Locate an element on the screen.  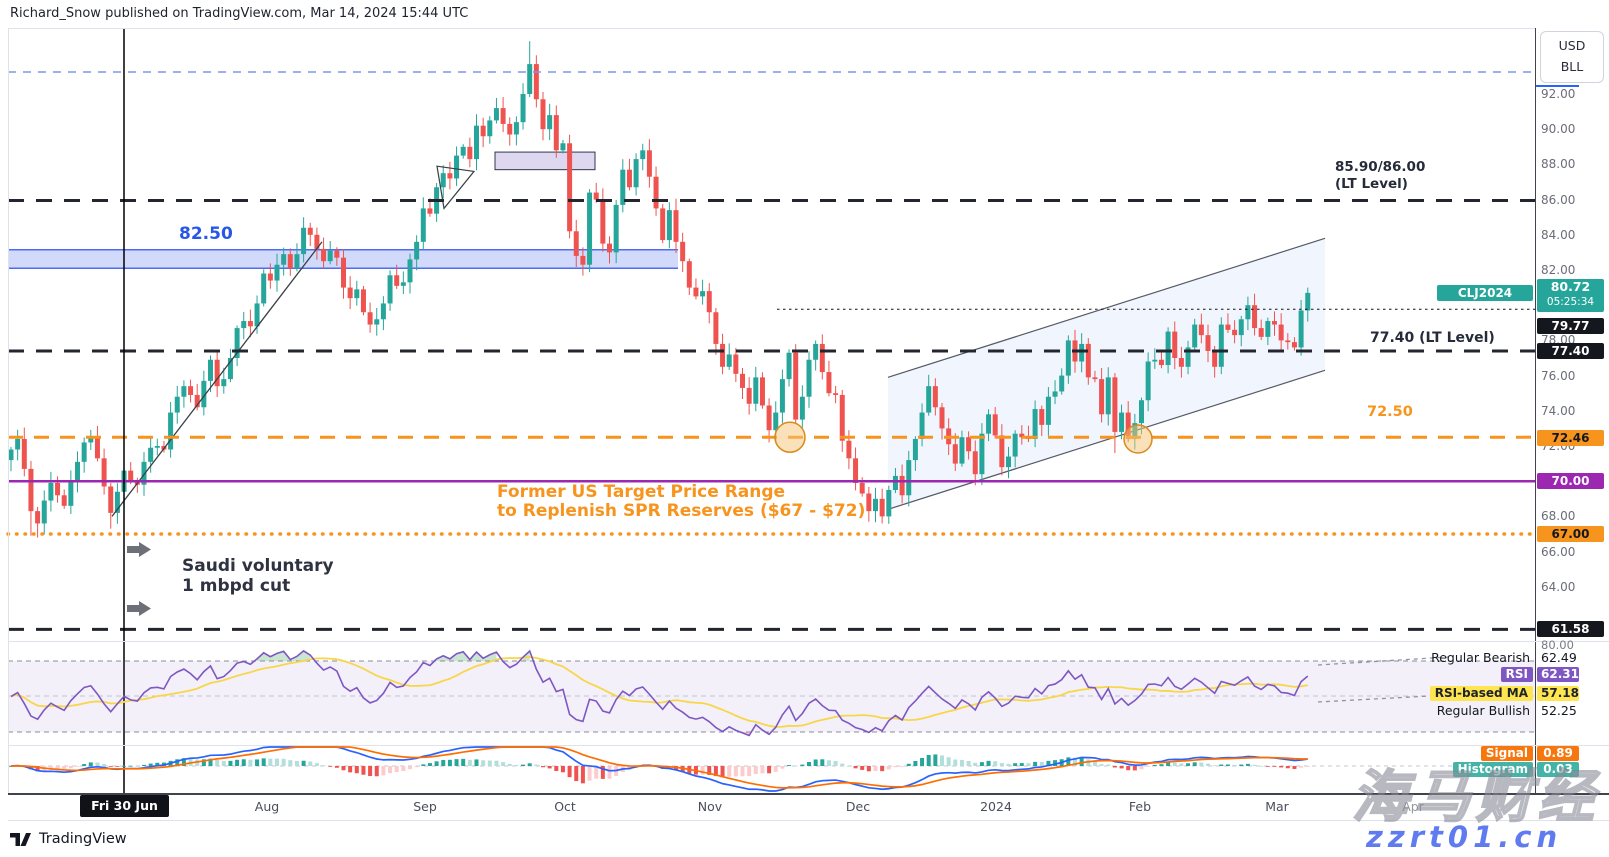
time-label-nov: Nov is located at coordinates (710, 806).